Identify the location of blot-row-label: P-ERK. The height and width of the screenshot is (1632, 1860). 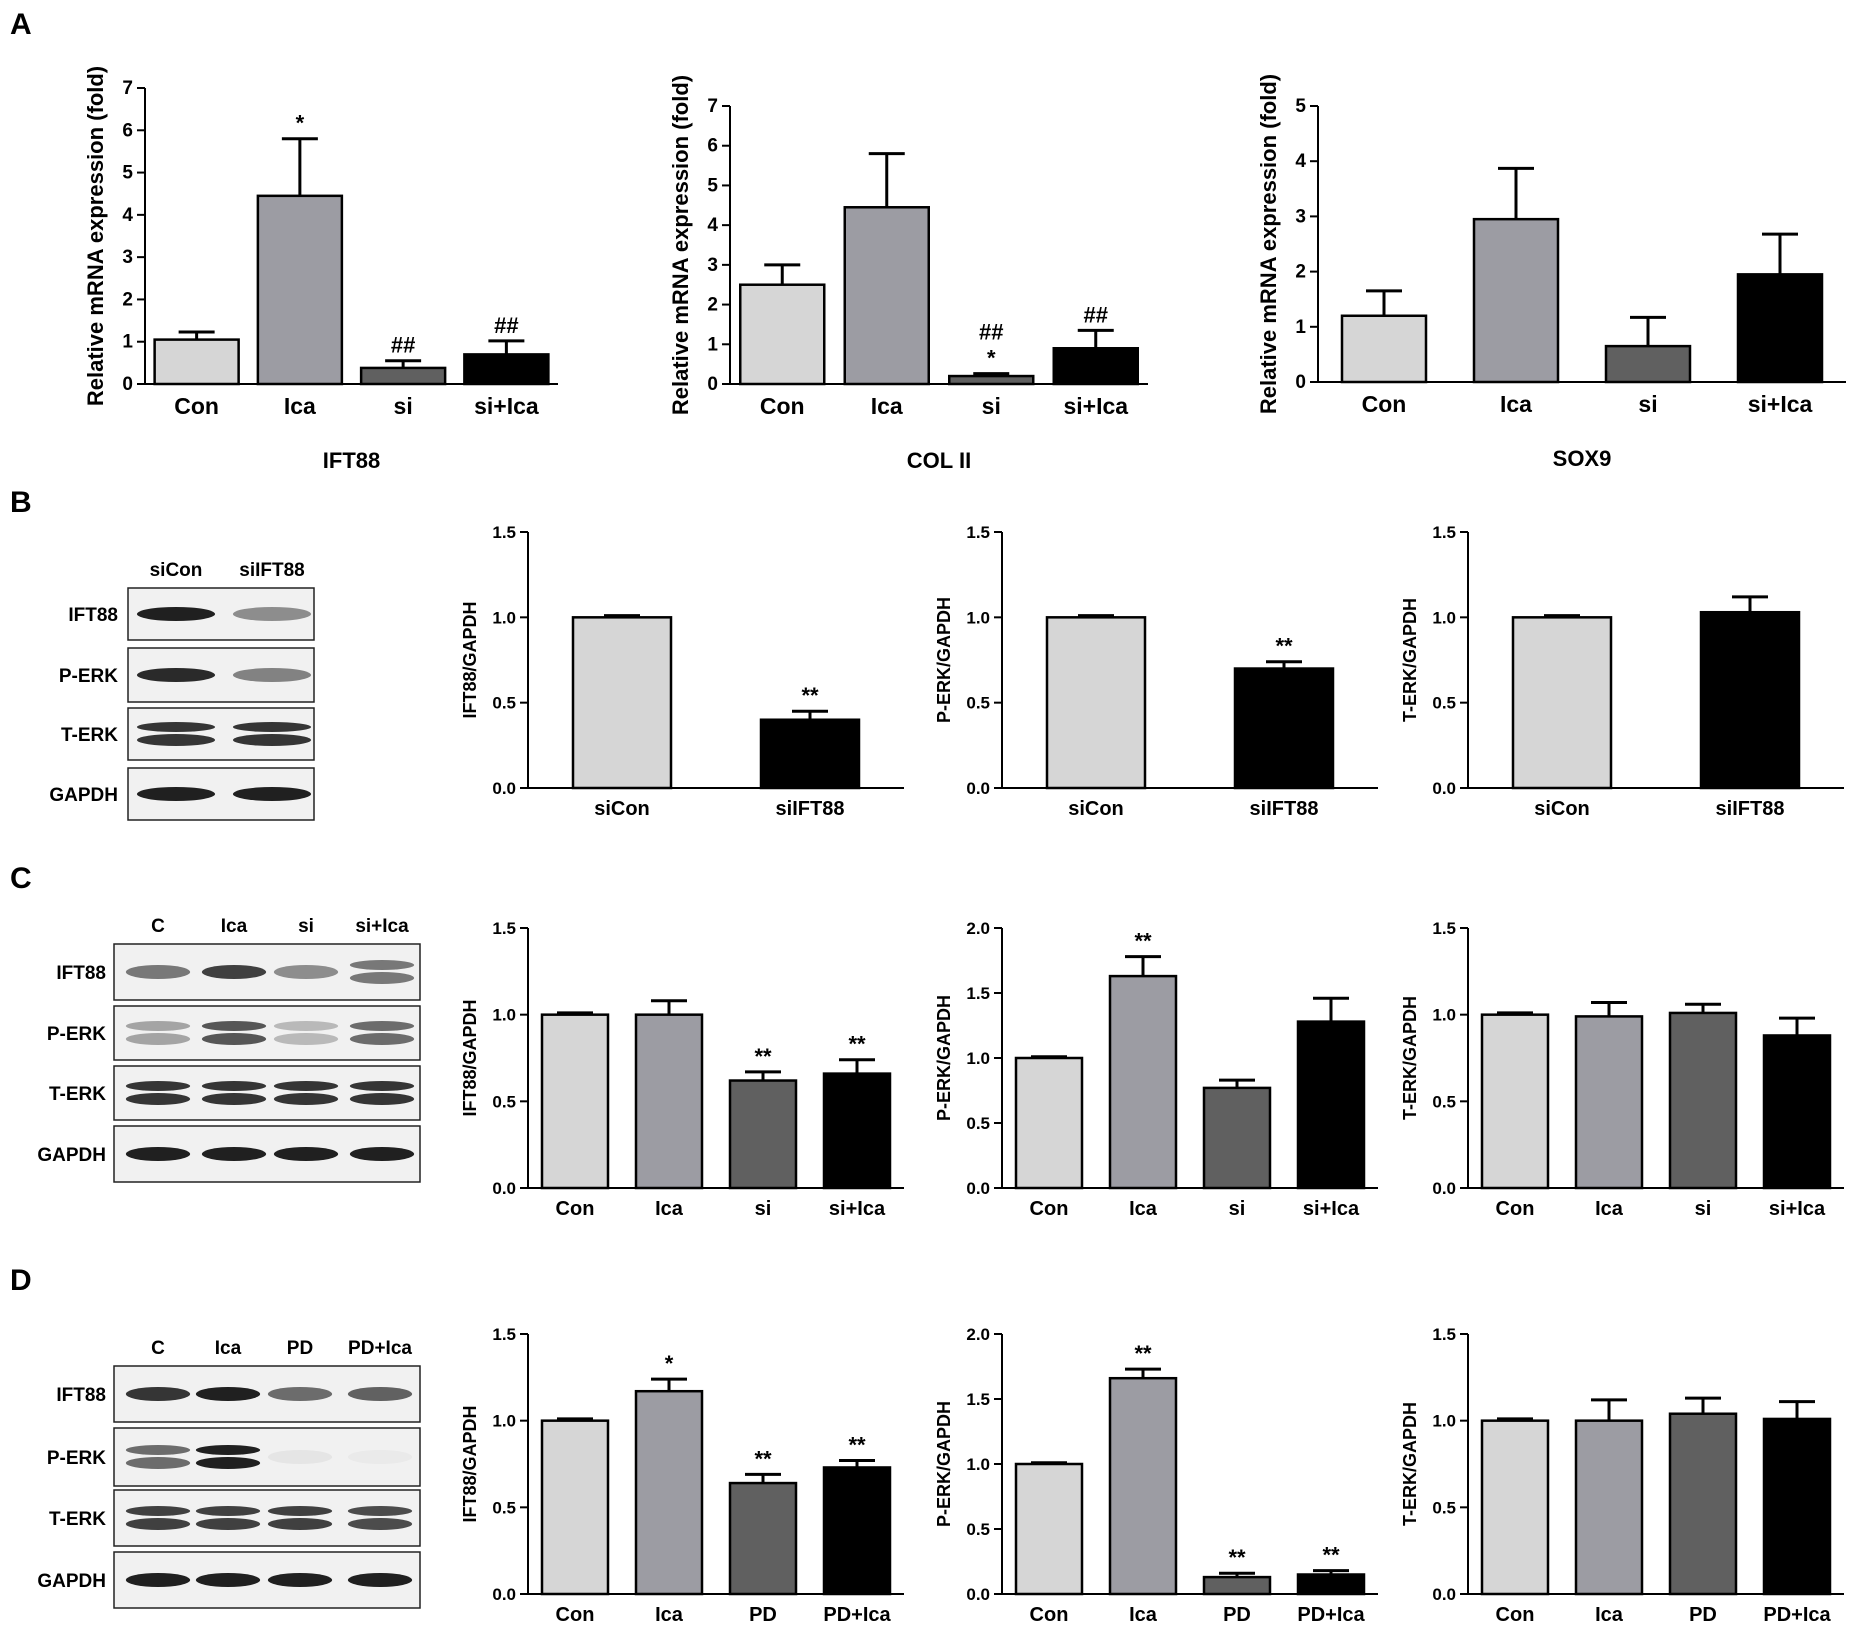
(76, 1034).